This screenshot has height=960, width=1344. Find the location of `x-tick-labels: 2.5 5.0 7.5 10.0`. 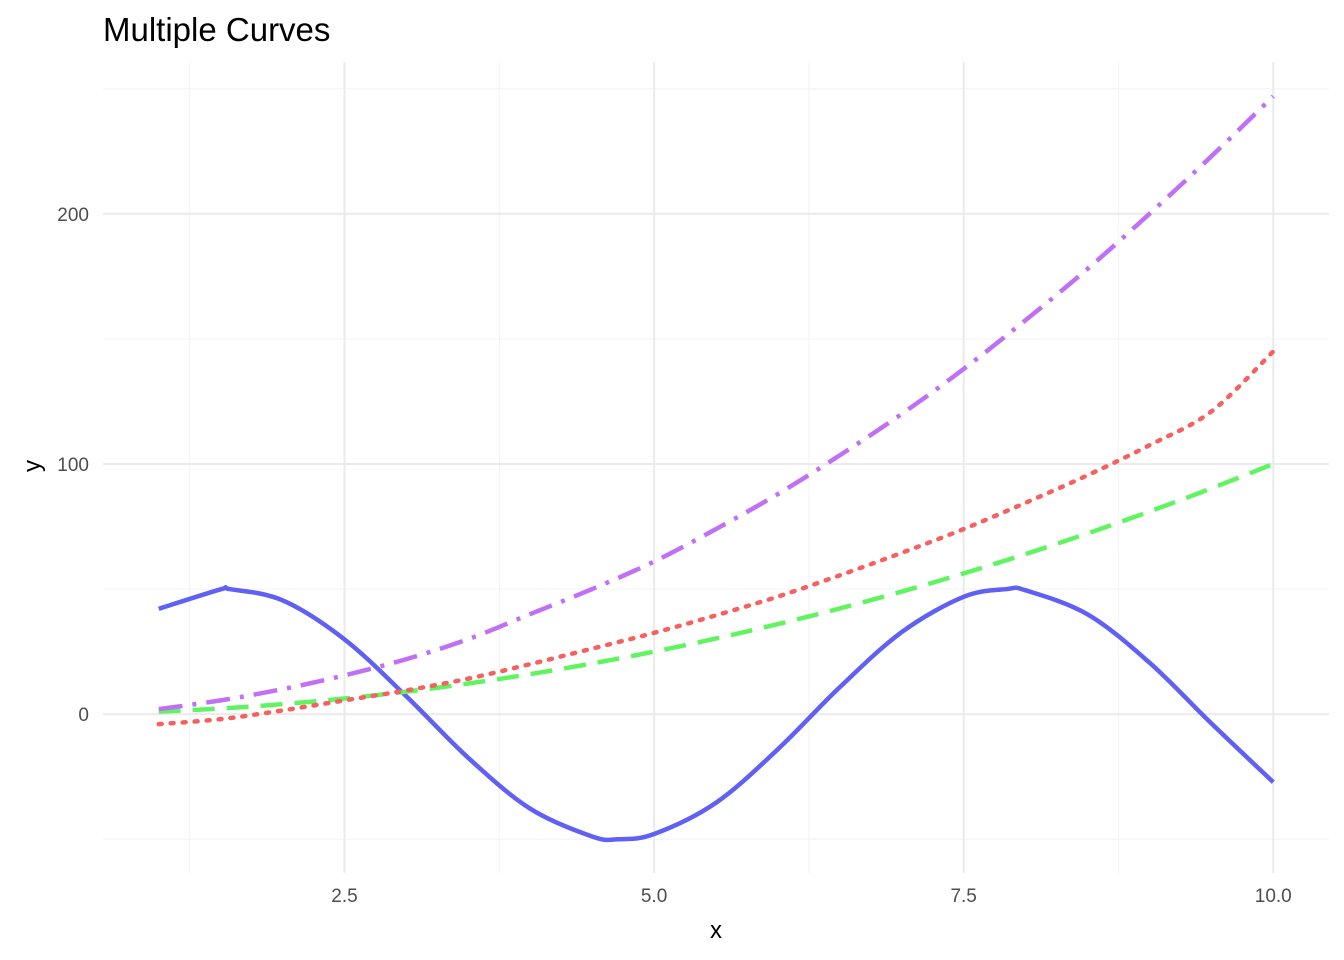

x-tick-labels: 2.5 5.0 7.5 10.0 is located at coordinates (811, 896).